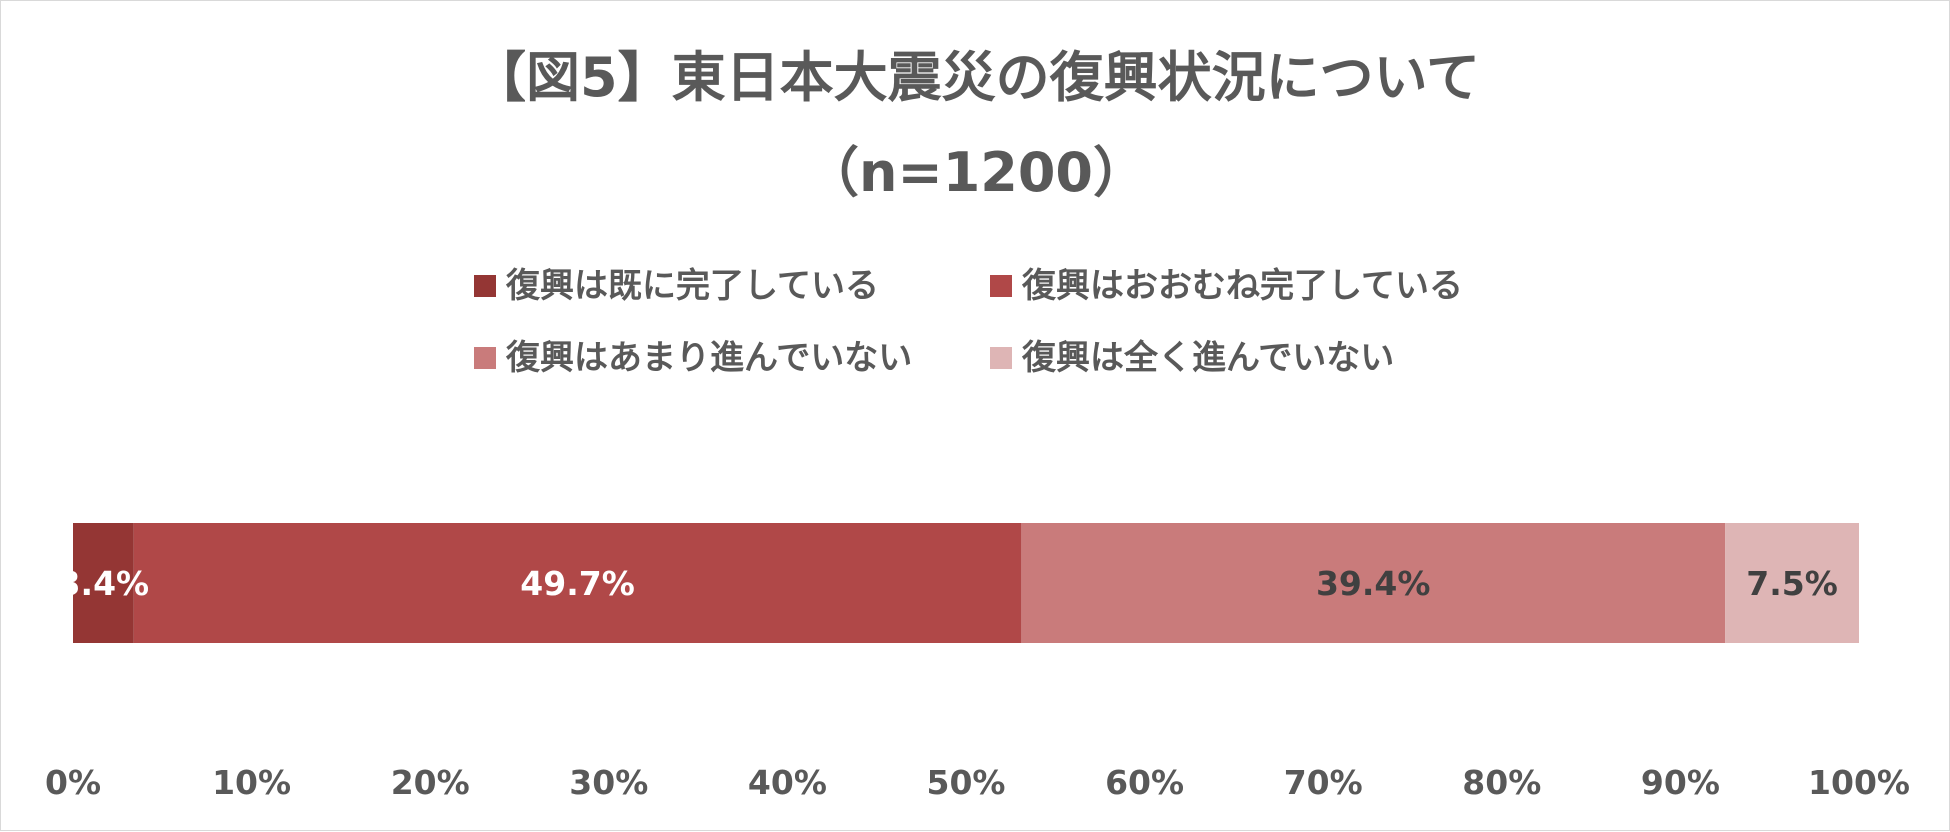 The image size is (1950, 832). I want to click on x-axis-ticks: 0% 10% 20% 30% 40% 50% 60% 70% 80% 90% 100%, so click(977, 782).